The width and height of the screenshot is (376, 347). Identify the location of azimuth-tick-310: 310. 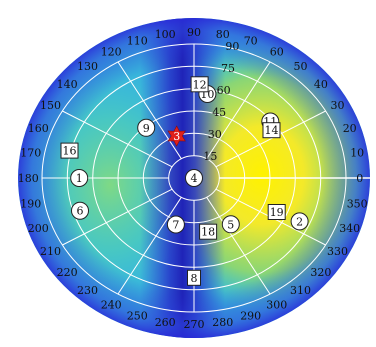
(300, 290).